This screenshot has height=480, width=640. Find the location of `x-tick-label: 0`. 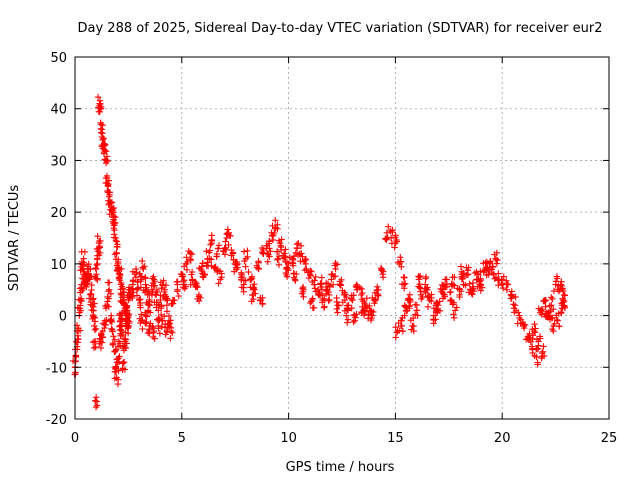

x-tick-label: 0 is located at coordinates (75, 438).